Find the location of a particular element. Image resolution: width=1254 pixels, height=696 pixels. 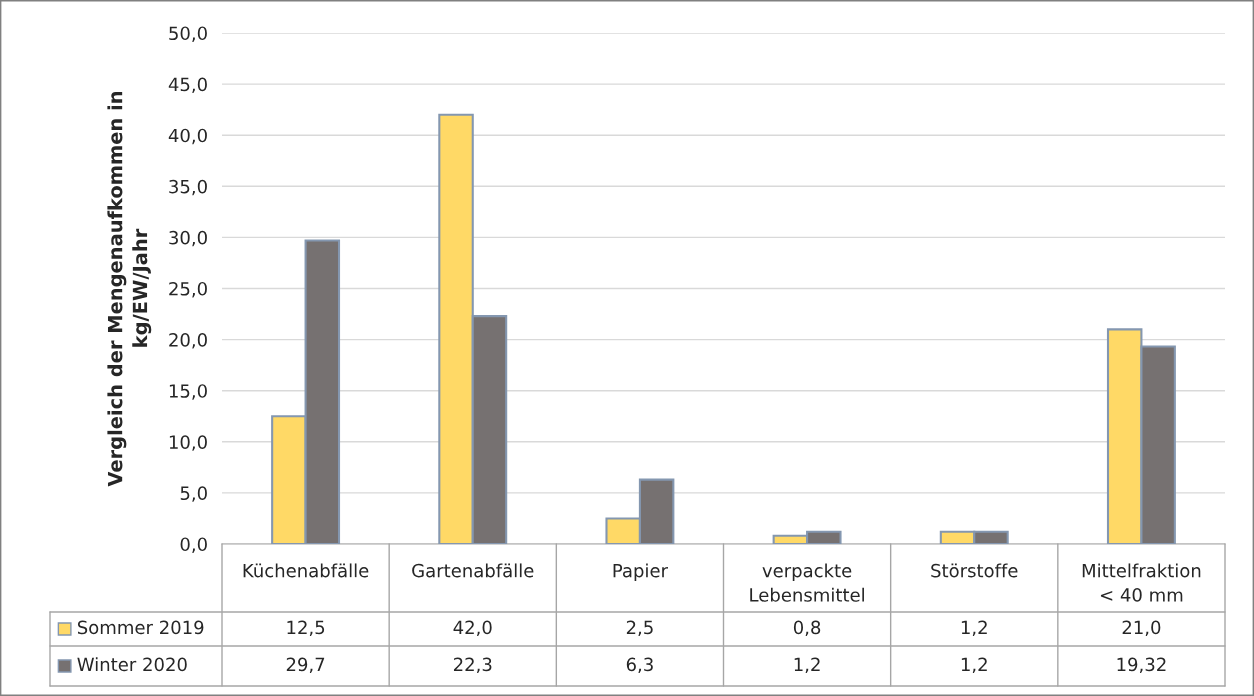

x-tick-label: Gartenabfälle is located at coordinates (473, 570).